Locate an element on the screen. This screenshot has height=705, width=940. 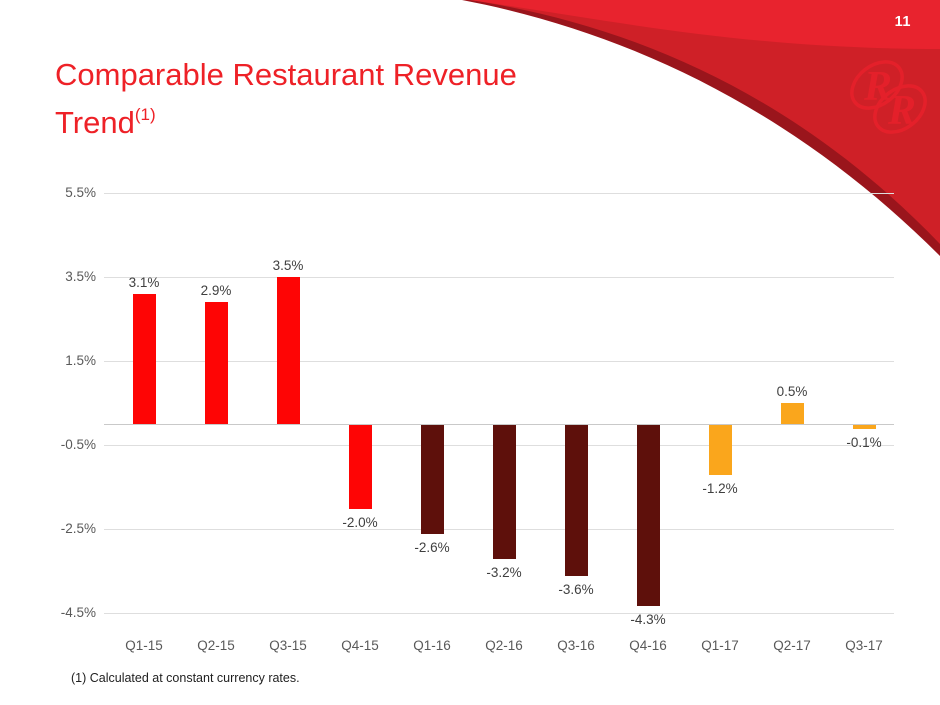
x-axis-label: Q2-16 is located at coordinates (504, 645).